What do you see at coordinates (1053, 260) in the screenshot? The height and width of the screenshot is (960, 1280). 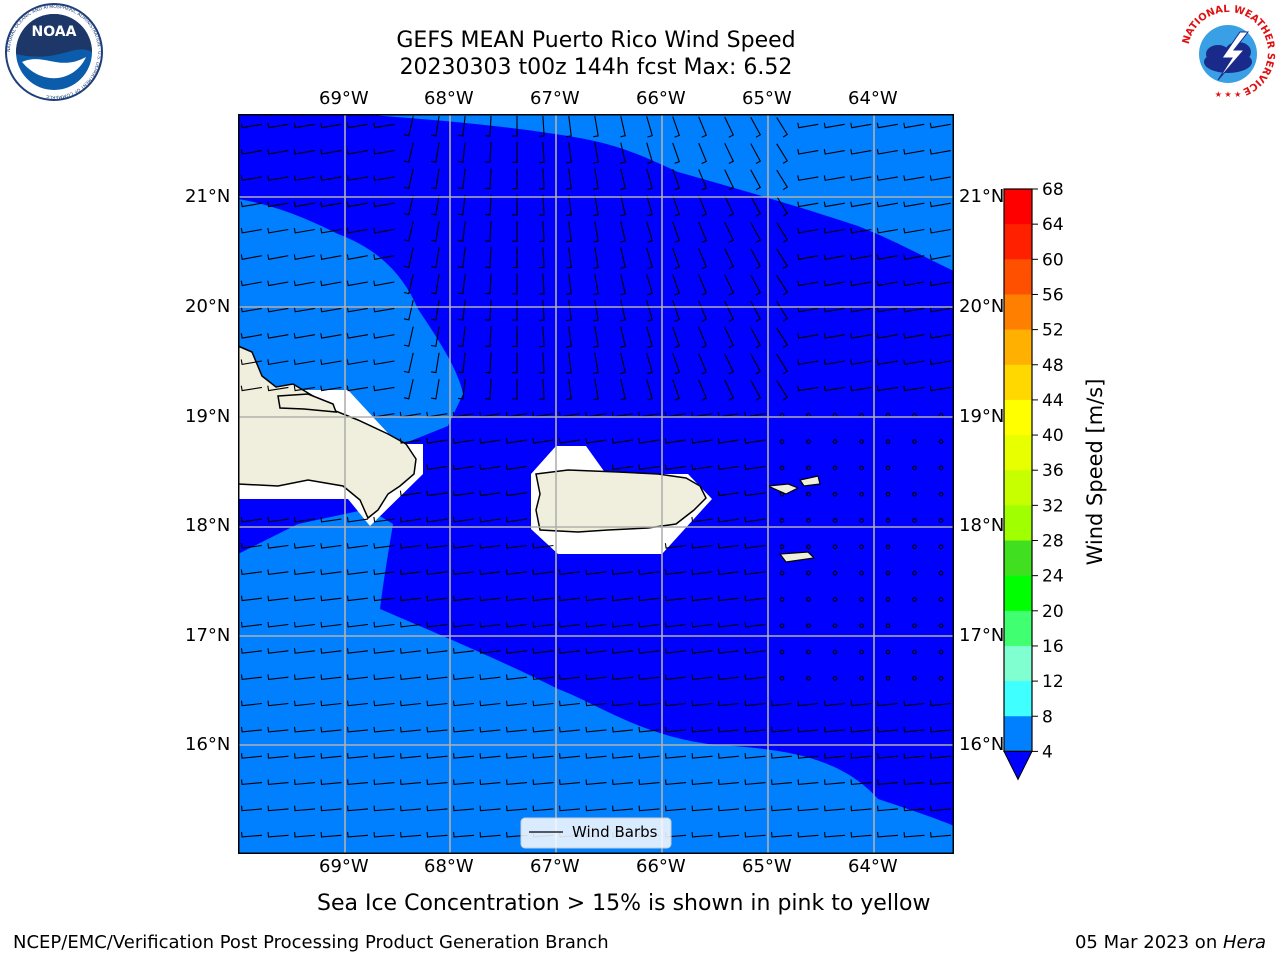 I see `colorbar-tick-label: 60` at bounding box center [1053, 260].